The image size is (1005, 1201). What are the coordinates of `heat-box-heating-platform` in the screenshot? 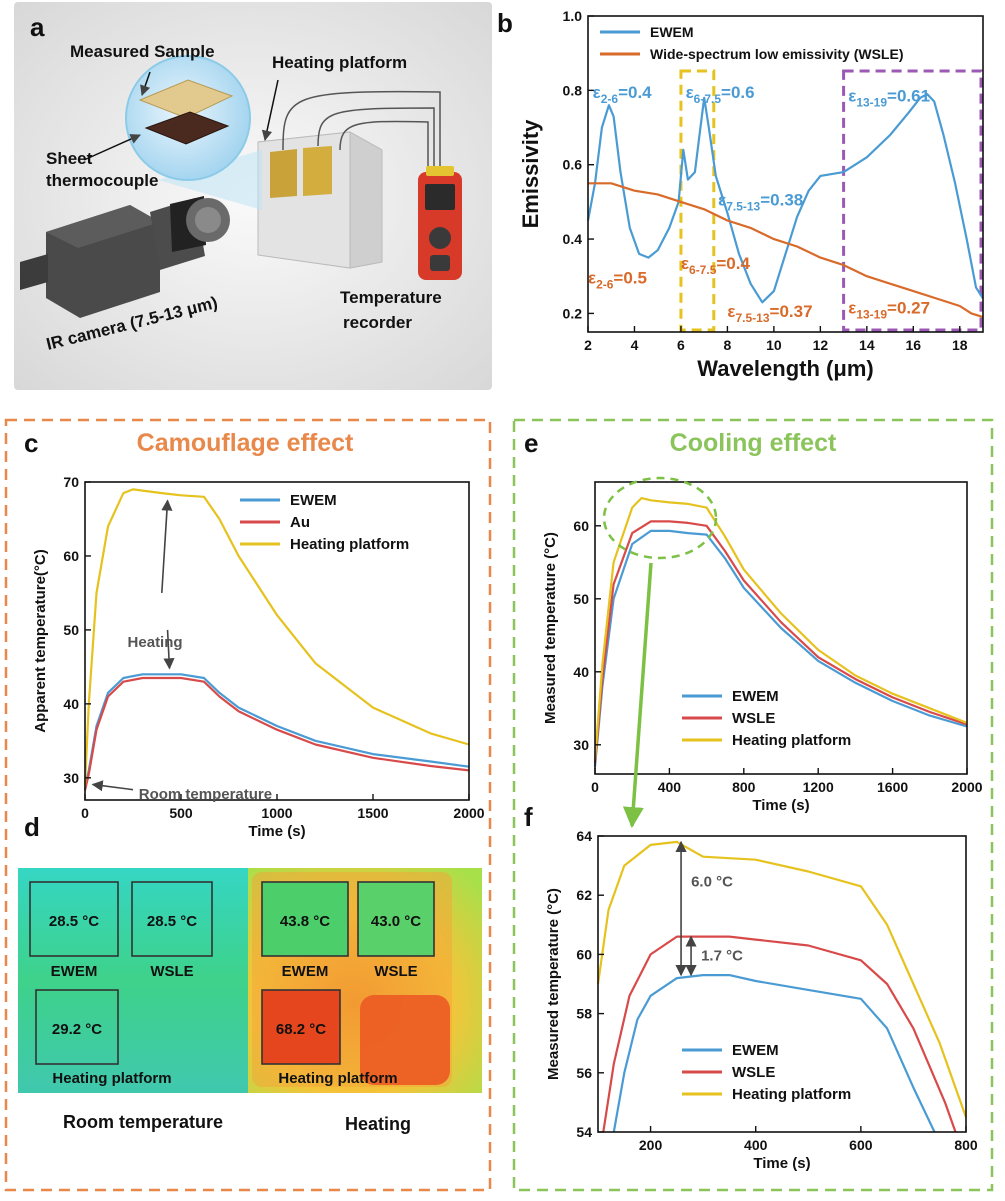 It's located at (301, 1027).